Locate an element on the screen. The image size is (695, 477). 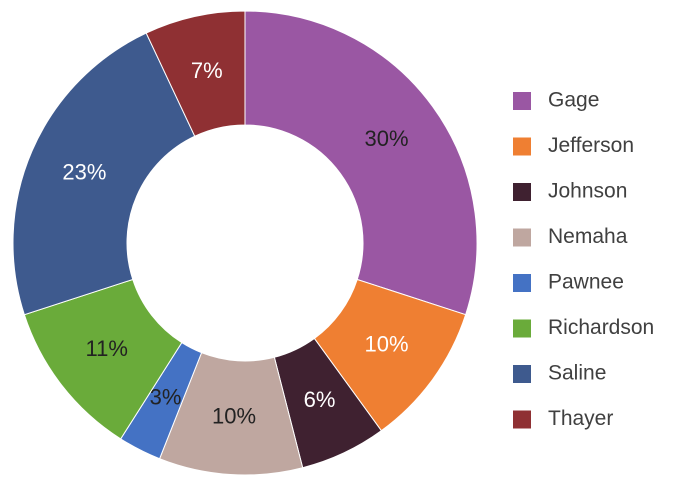
legend-label: Richardson is located at coordinates (601, 327).